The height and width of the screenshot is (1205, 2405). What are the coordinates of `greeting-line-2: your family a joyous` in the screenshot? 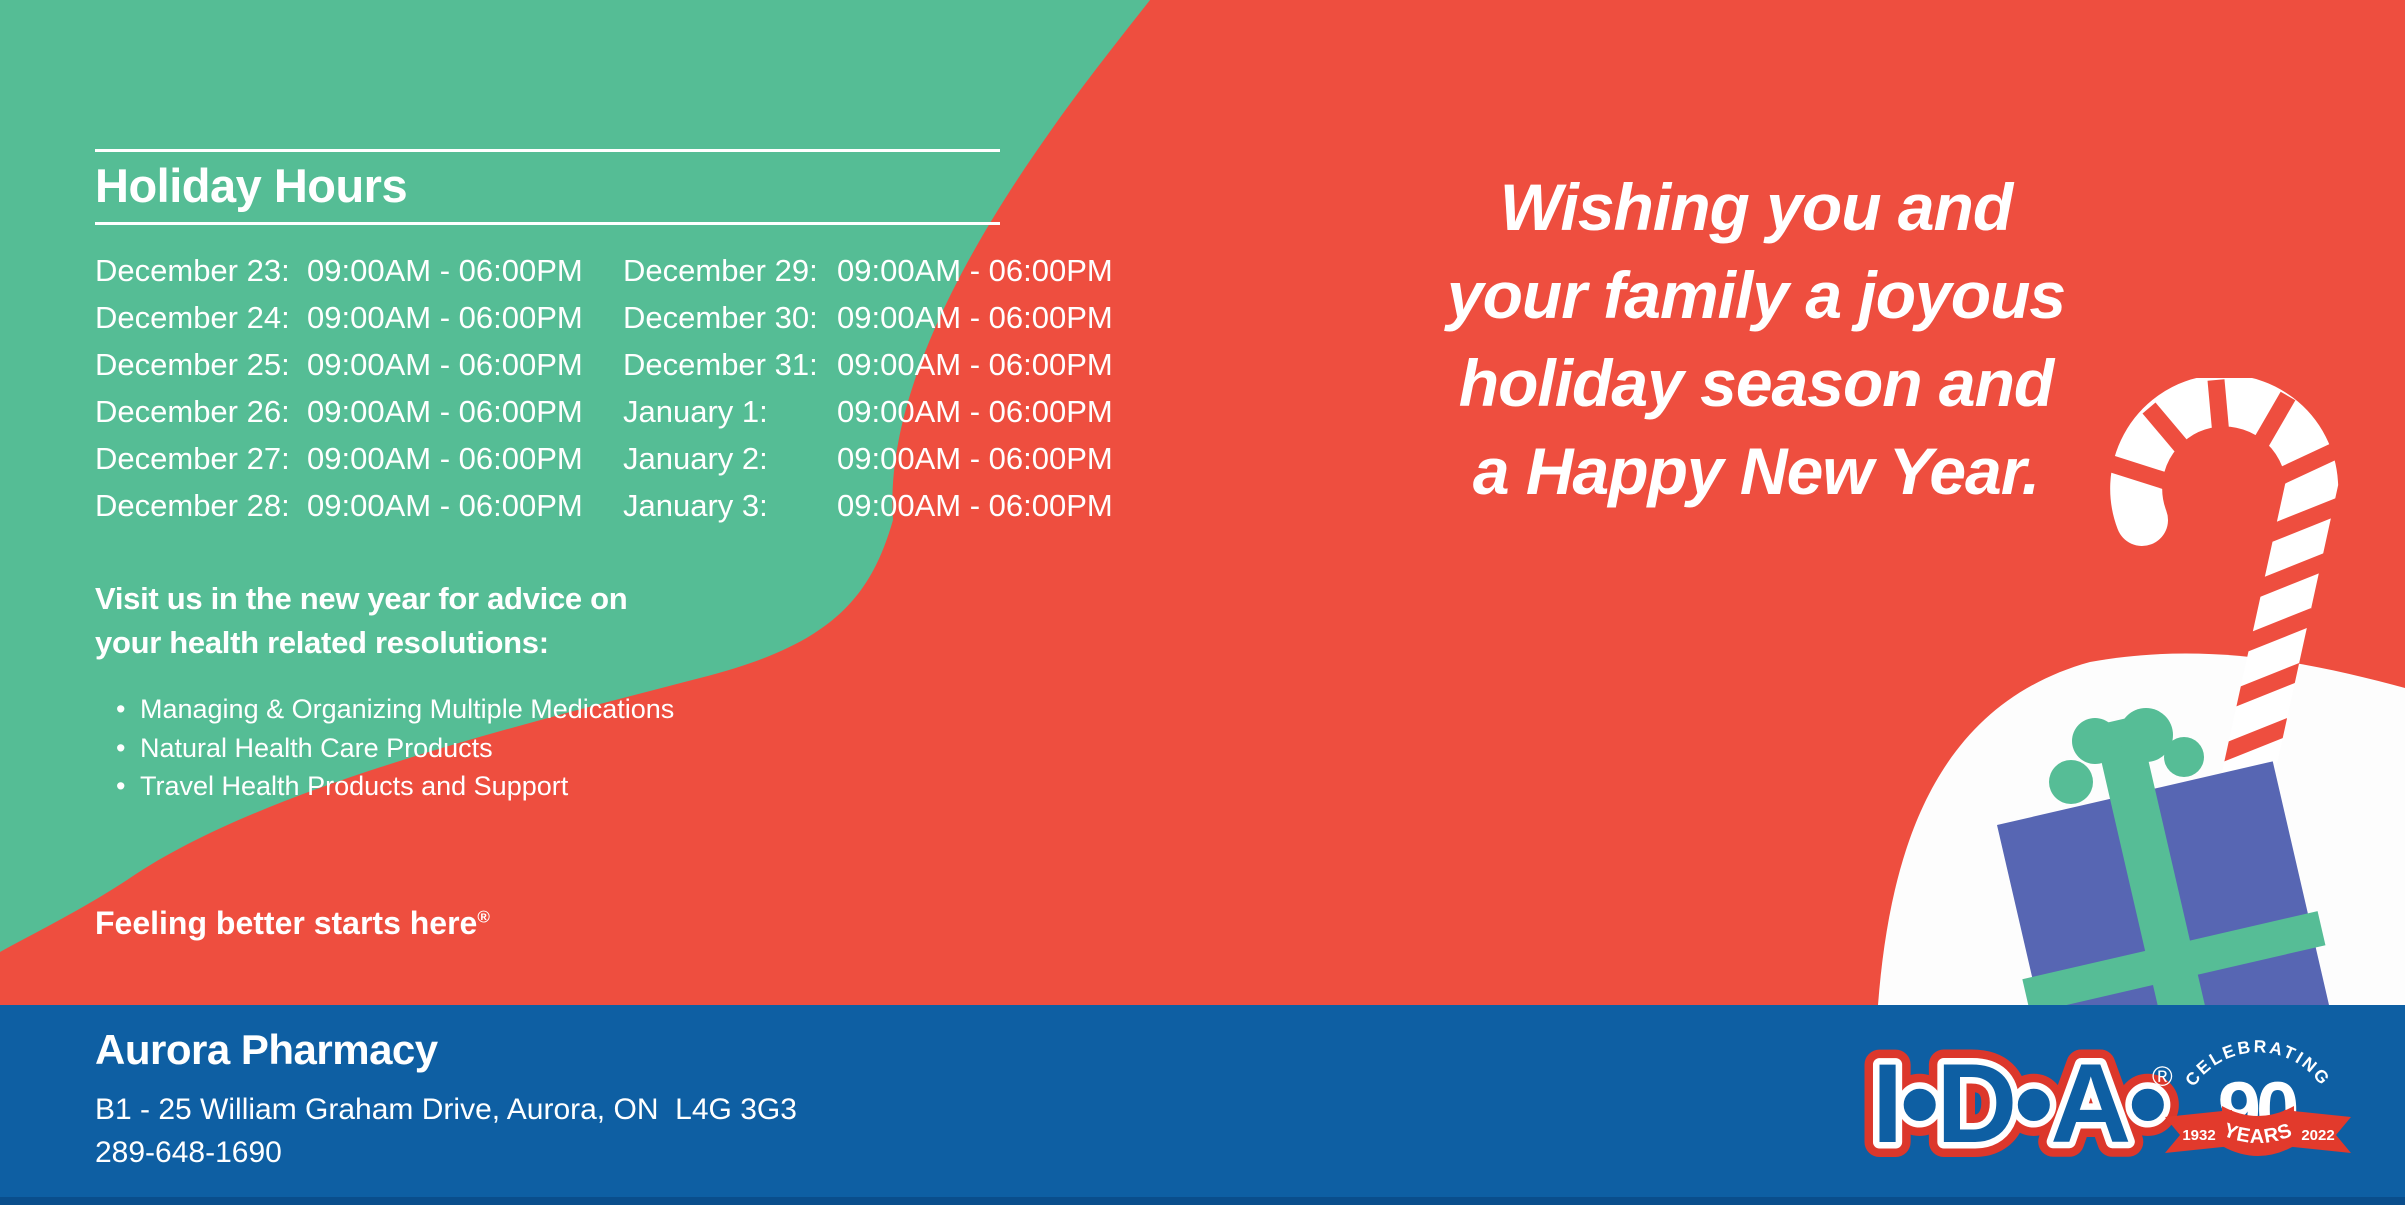 It's located at (1756, 295).